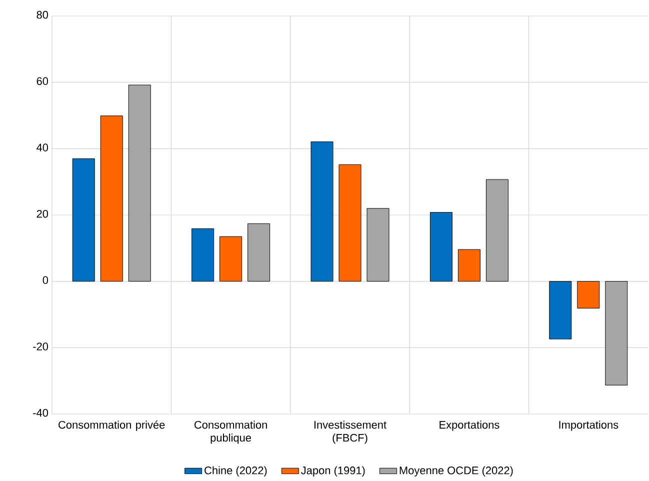  Describe the element at coordinates (45, 280) in the screenshot. I see `y-tick-label: 0` at that location.